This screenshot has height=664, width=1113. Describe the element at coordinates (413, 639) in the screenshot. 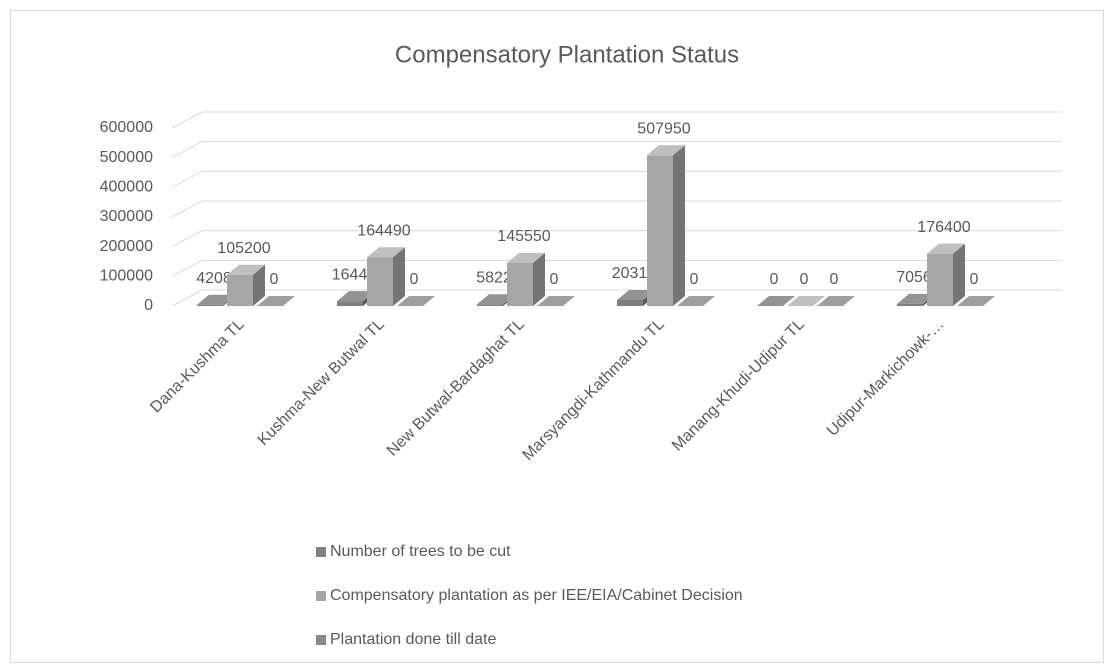

I see `legend-label: Plantation done till date` at that location.